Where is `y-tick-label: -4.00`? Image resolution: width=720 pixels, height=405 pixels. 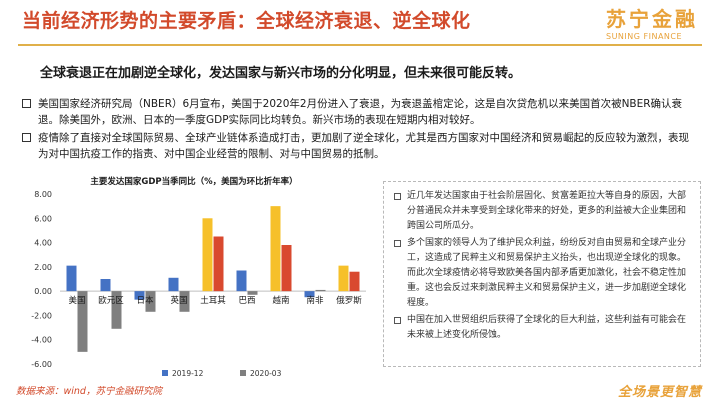 y-tick-label: -4.00 is located at coordinates (41, 340).